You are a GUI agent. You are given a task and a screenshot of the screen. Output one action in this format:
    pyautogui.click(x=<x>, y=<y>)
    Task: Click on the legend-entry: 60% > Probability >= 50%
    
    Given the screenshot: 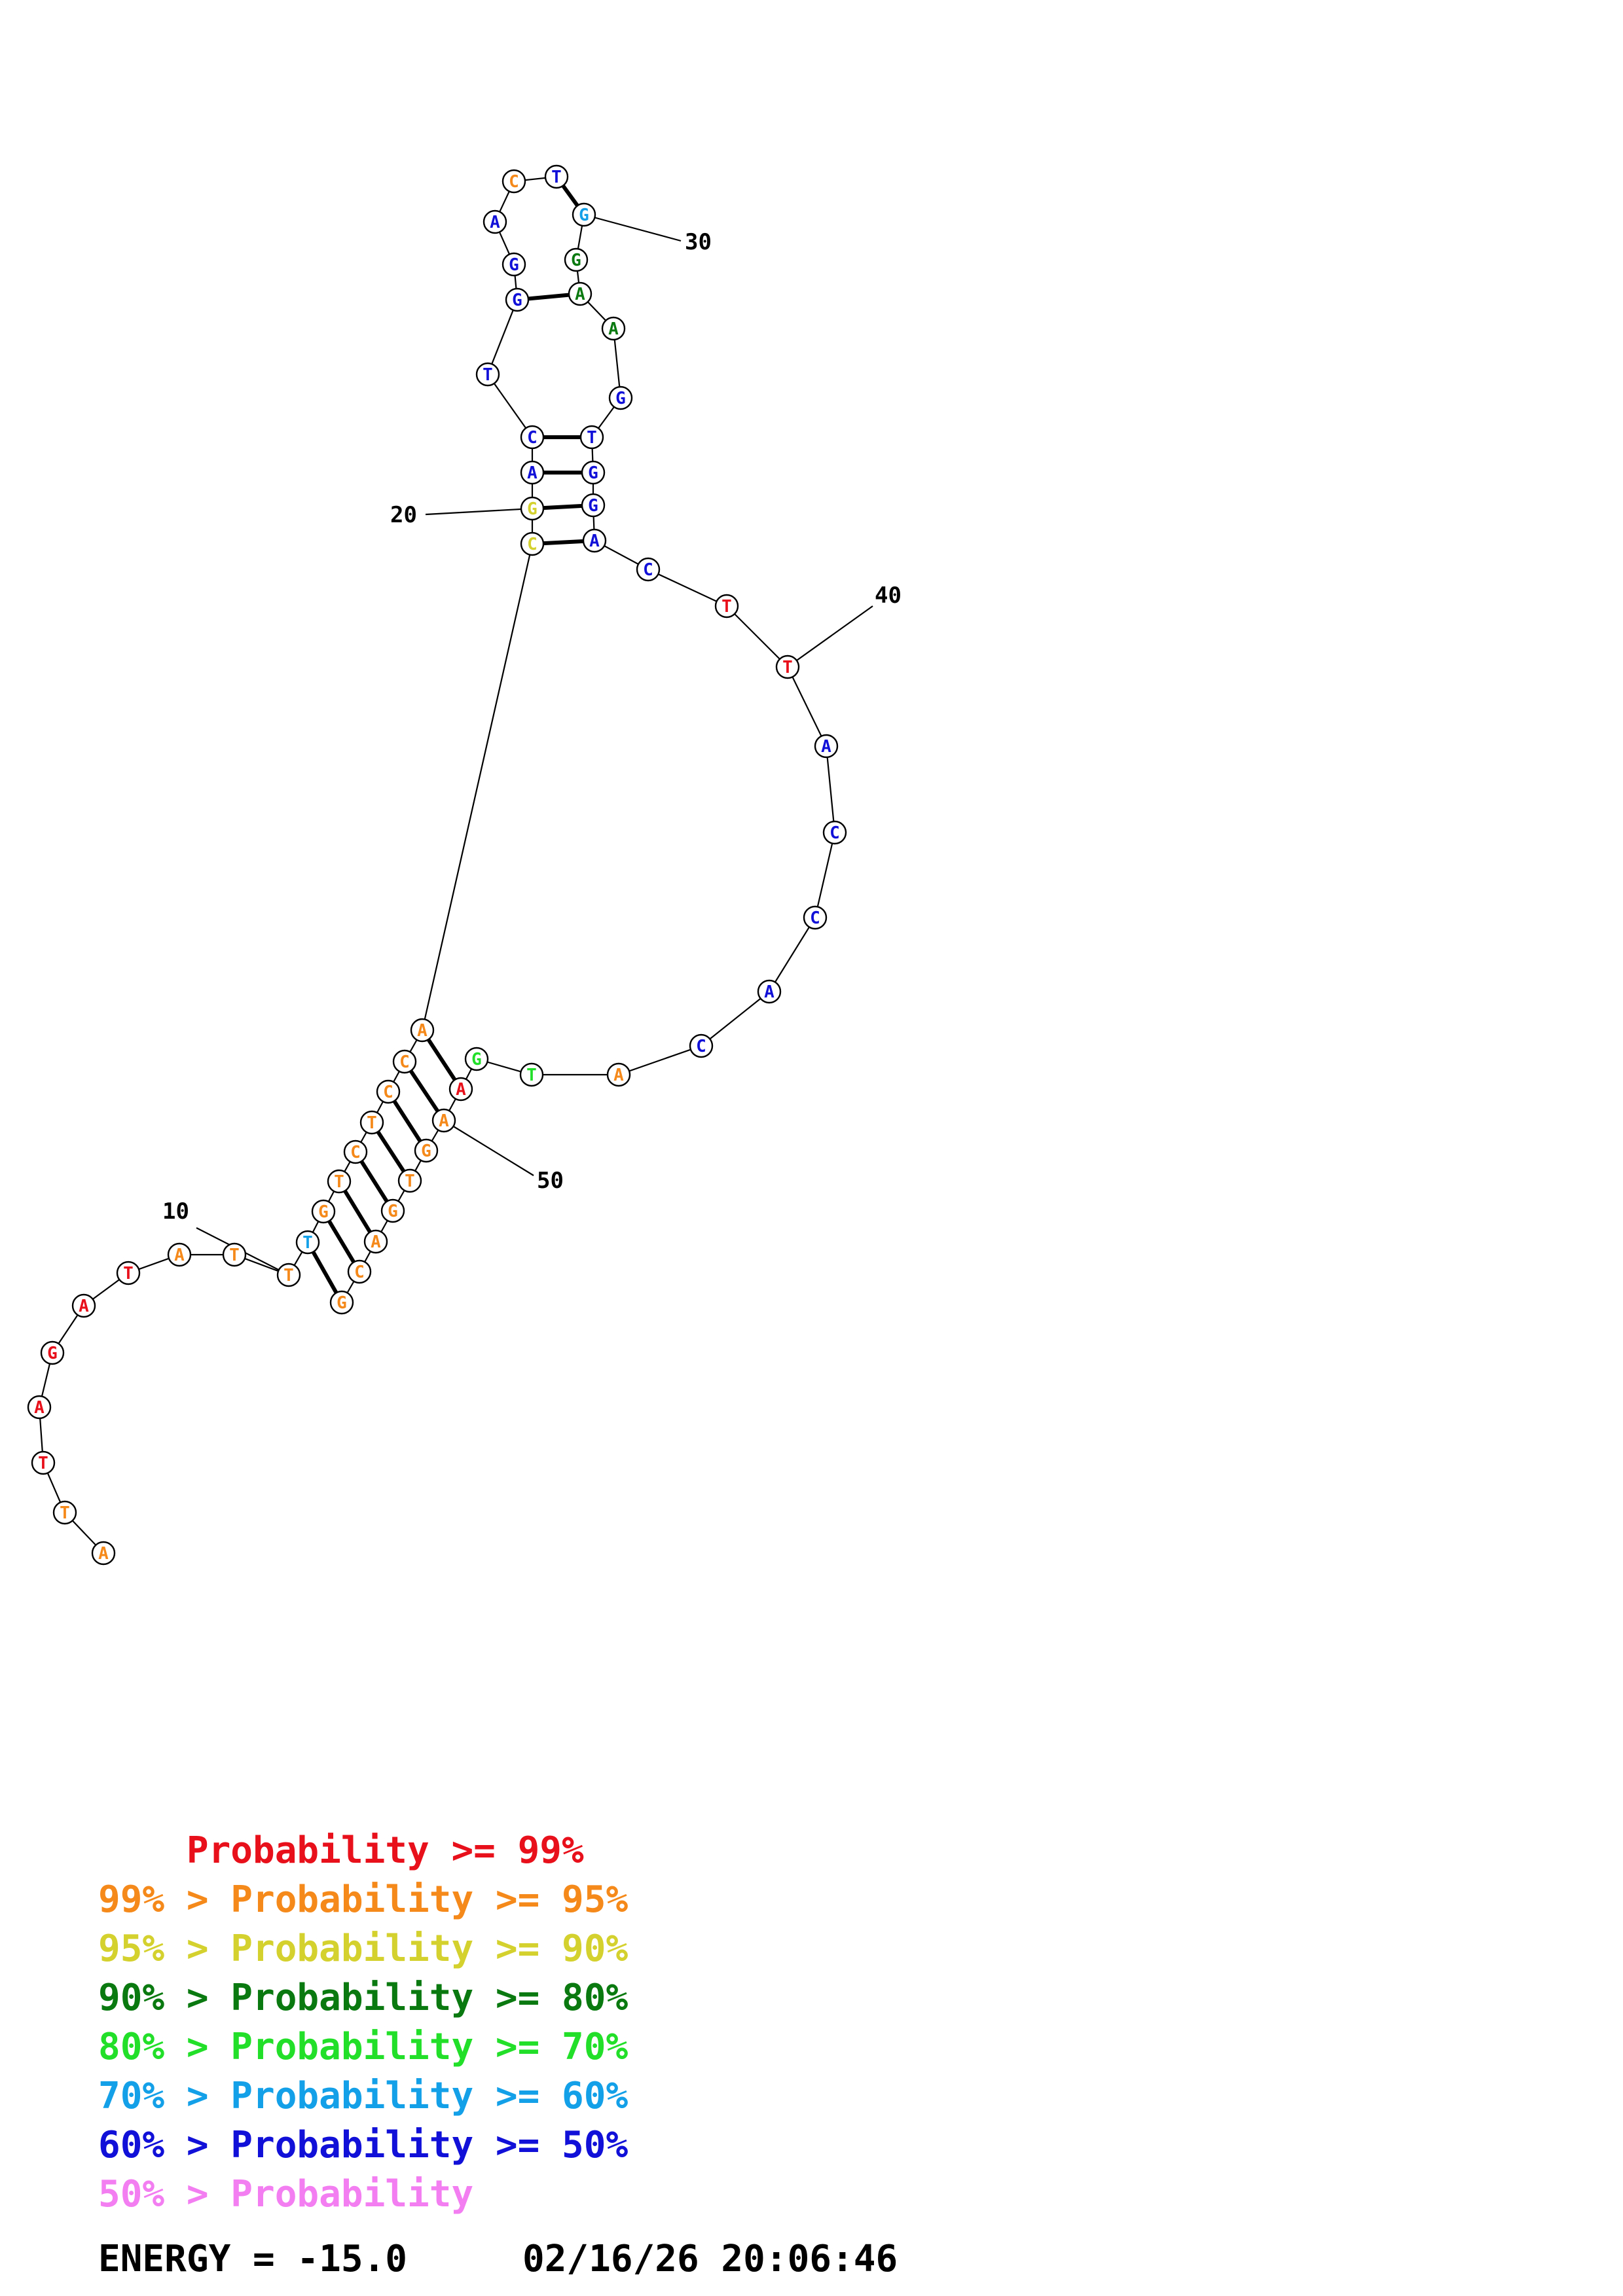 What is the action you would take?
    pyautogui.click(x=363, y=2145)
    